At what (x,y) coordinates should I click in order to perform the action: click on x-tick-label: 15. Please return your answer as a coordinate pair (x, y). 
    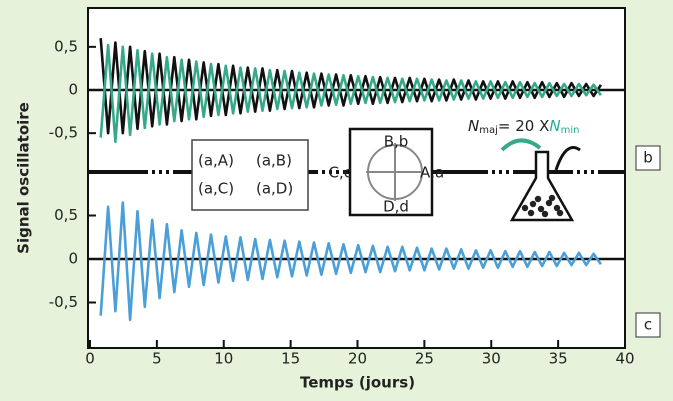
    Looking at the image, I should click on (290, 359).